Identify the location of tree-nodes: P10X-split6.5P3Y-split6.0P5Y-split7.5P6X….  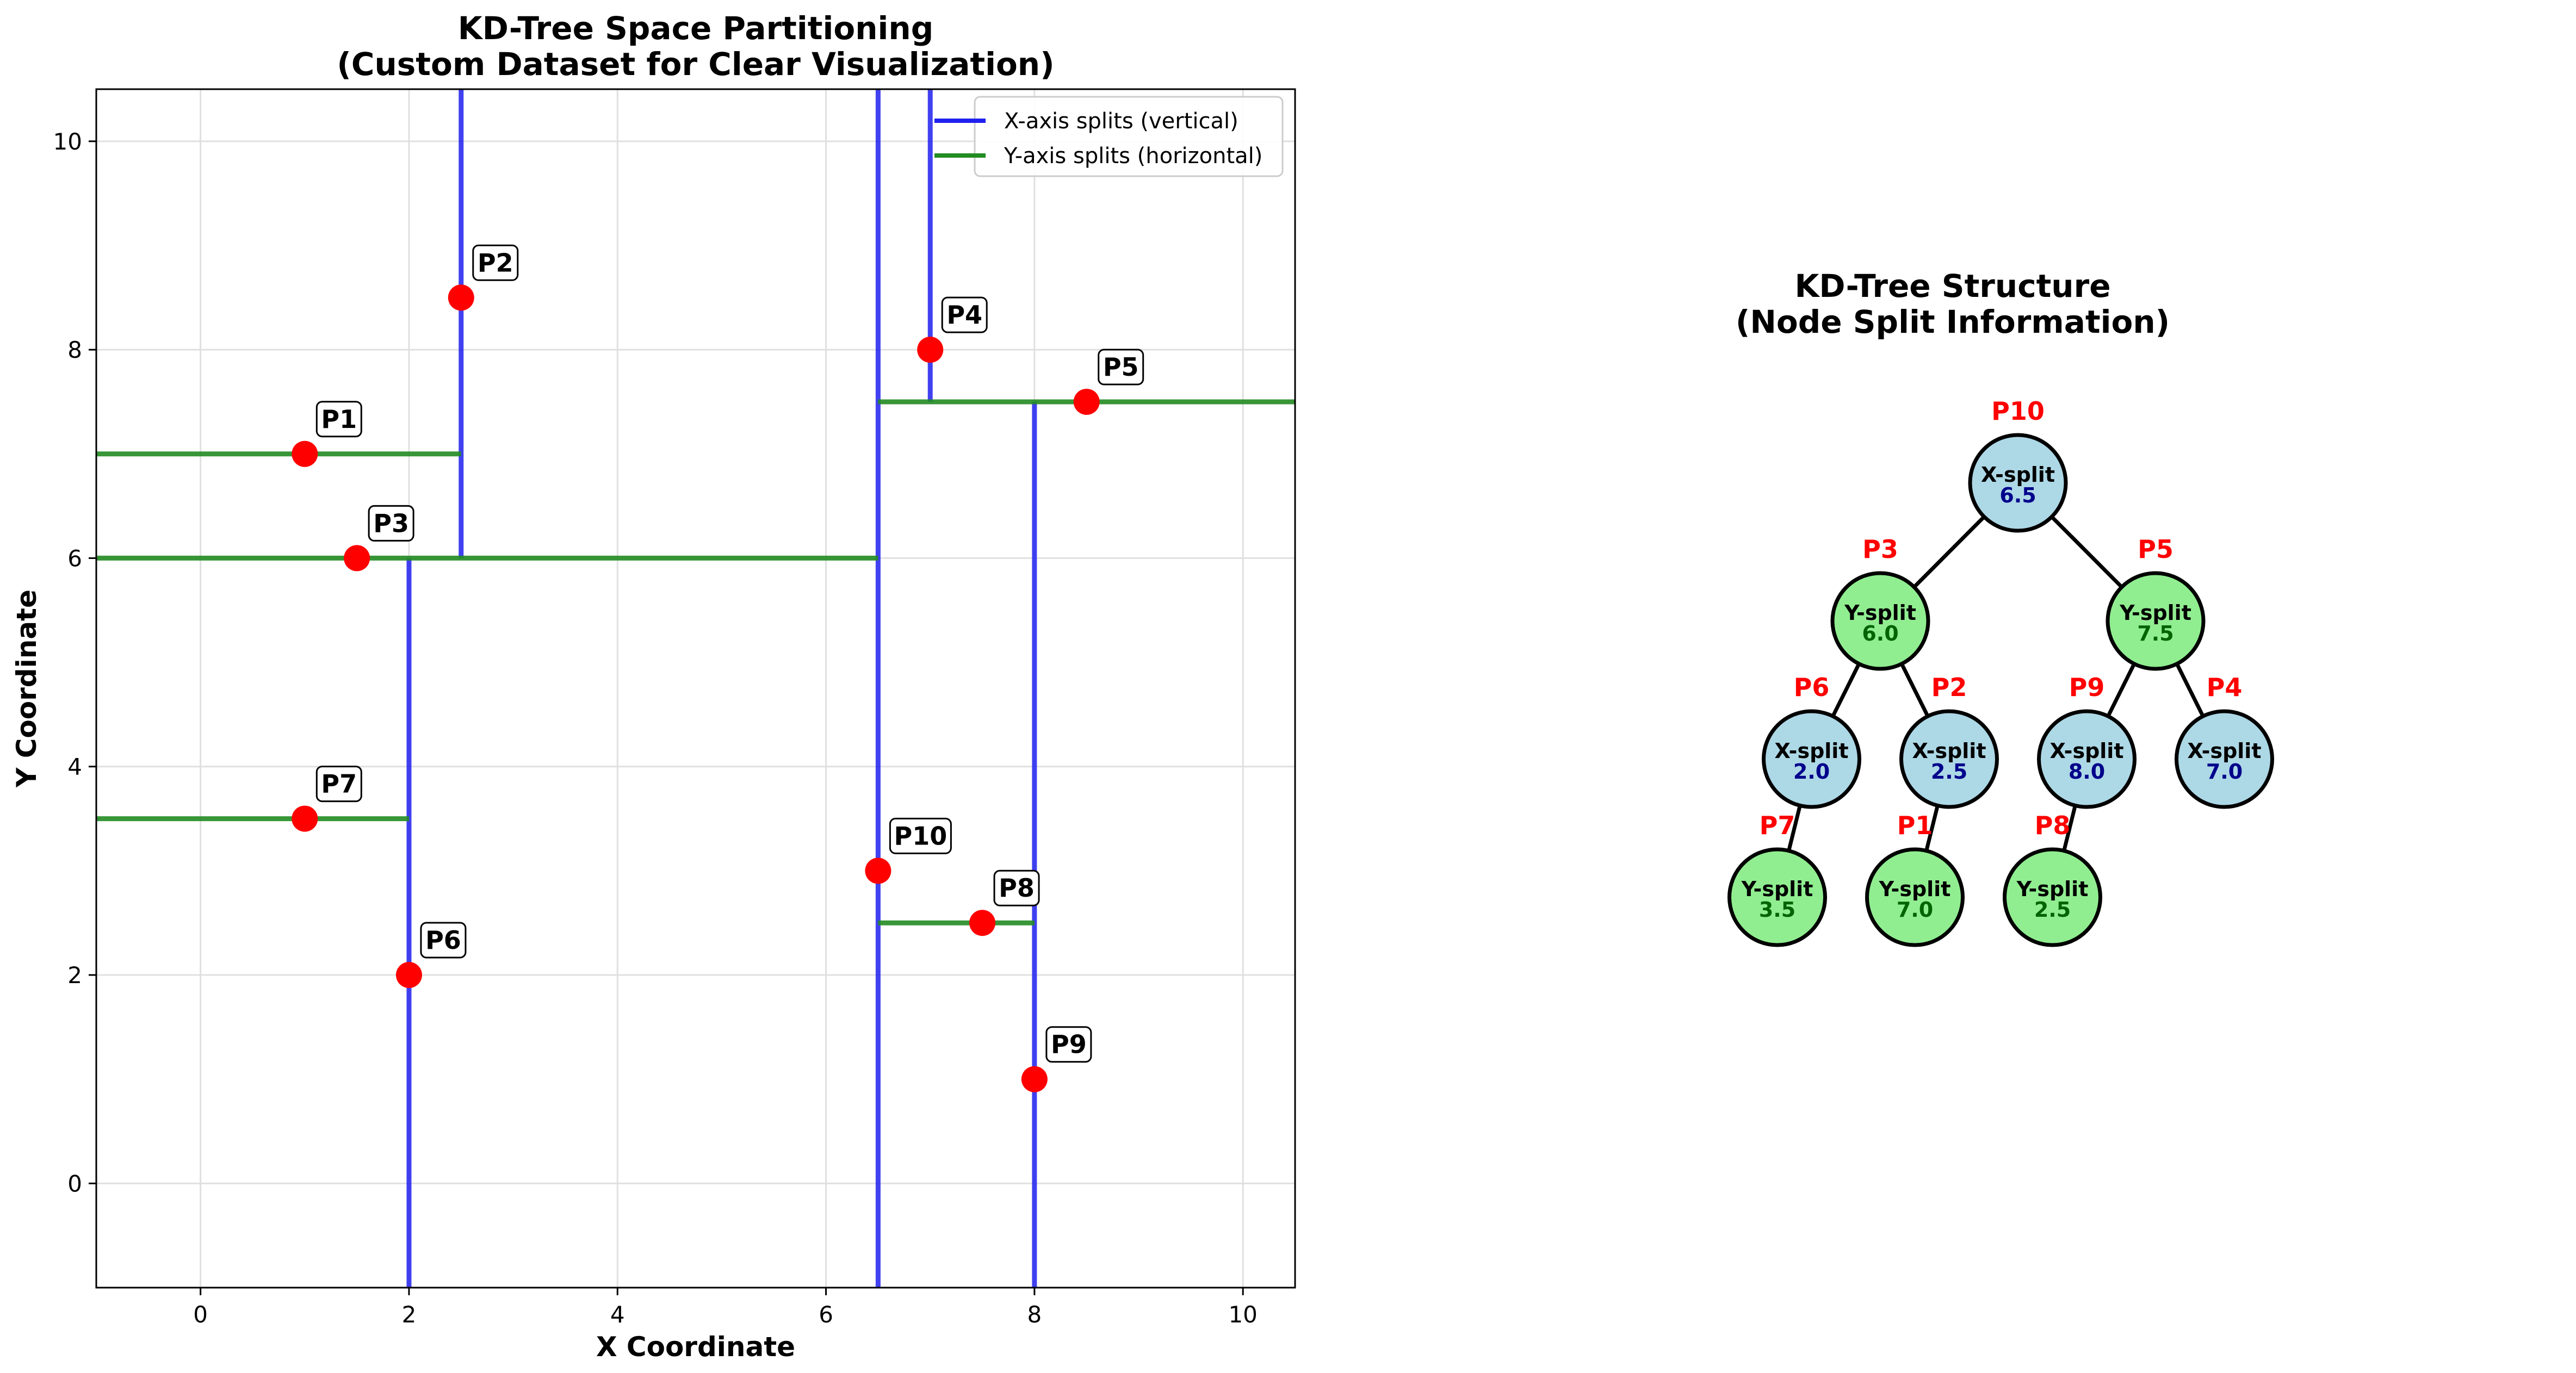
(2001, 671).